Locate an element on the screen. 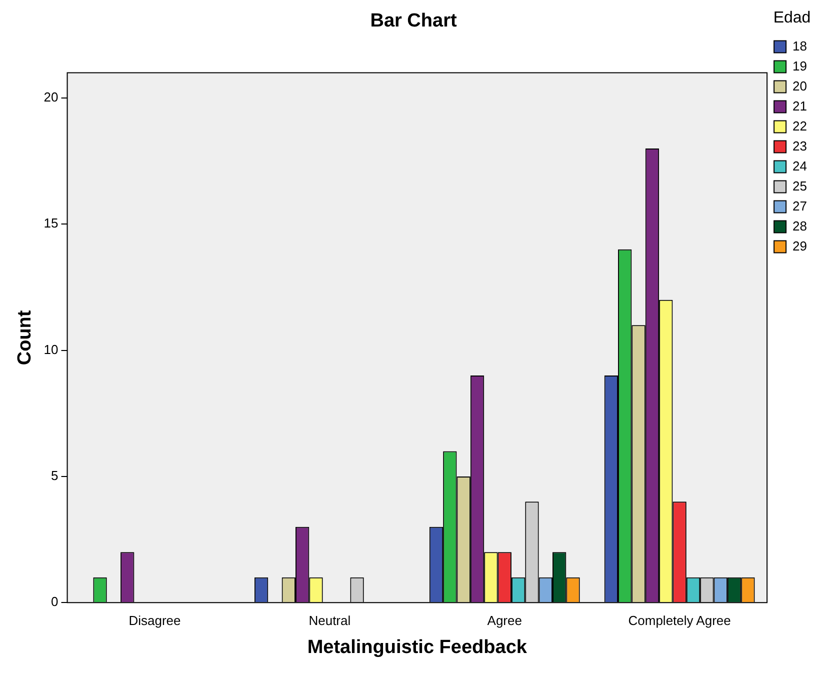 The image size is (827, 673). y-axis-title: Count is located at coordinates (25, 338).